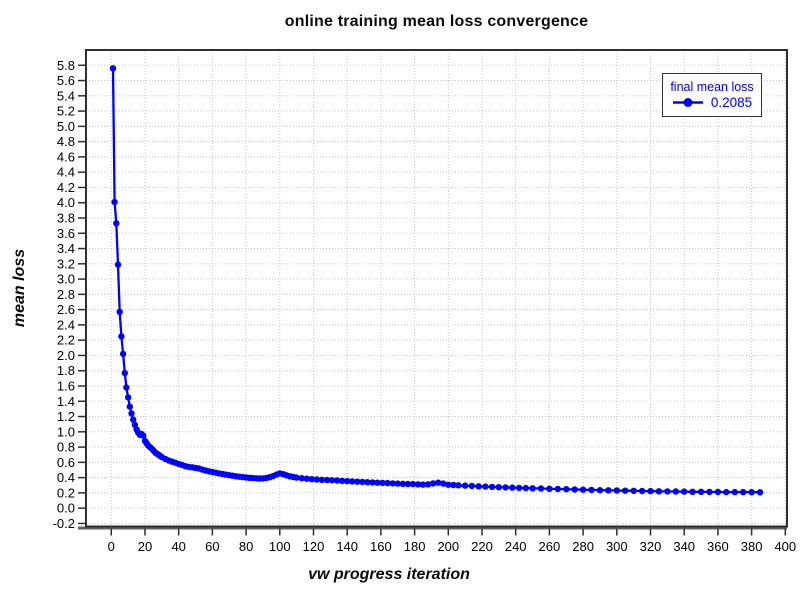 The image size is (800, 600). Describe the element at coordinates (617, 546) in the screenshot. I see `x-tick-label: 300` at that location.